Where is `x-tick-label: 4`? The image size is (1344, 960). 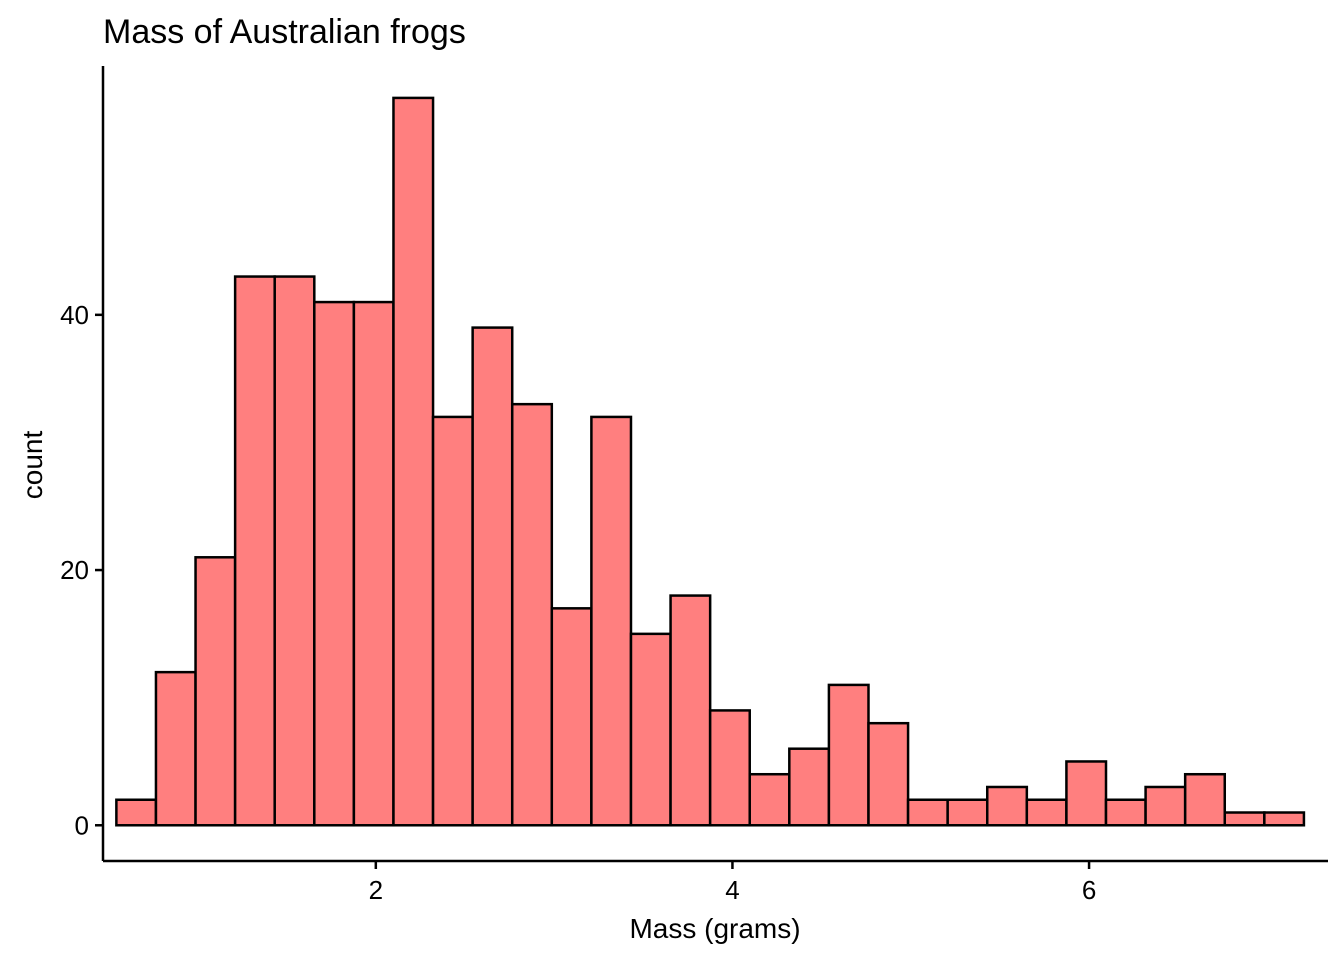 x-tick-label: 4 is located at coordinates (732, 890).